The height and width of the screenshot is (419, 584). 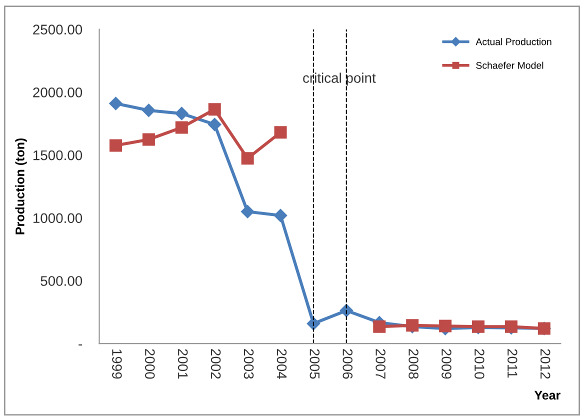 What do you see at coordinates (21, 186) in the screenshot?
I see `y-axis-title: Production (ton)` at bounding box center [21, 186].